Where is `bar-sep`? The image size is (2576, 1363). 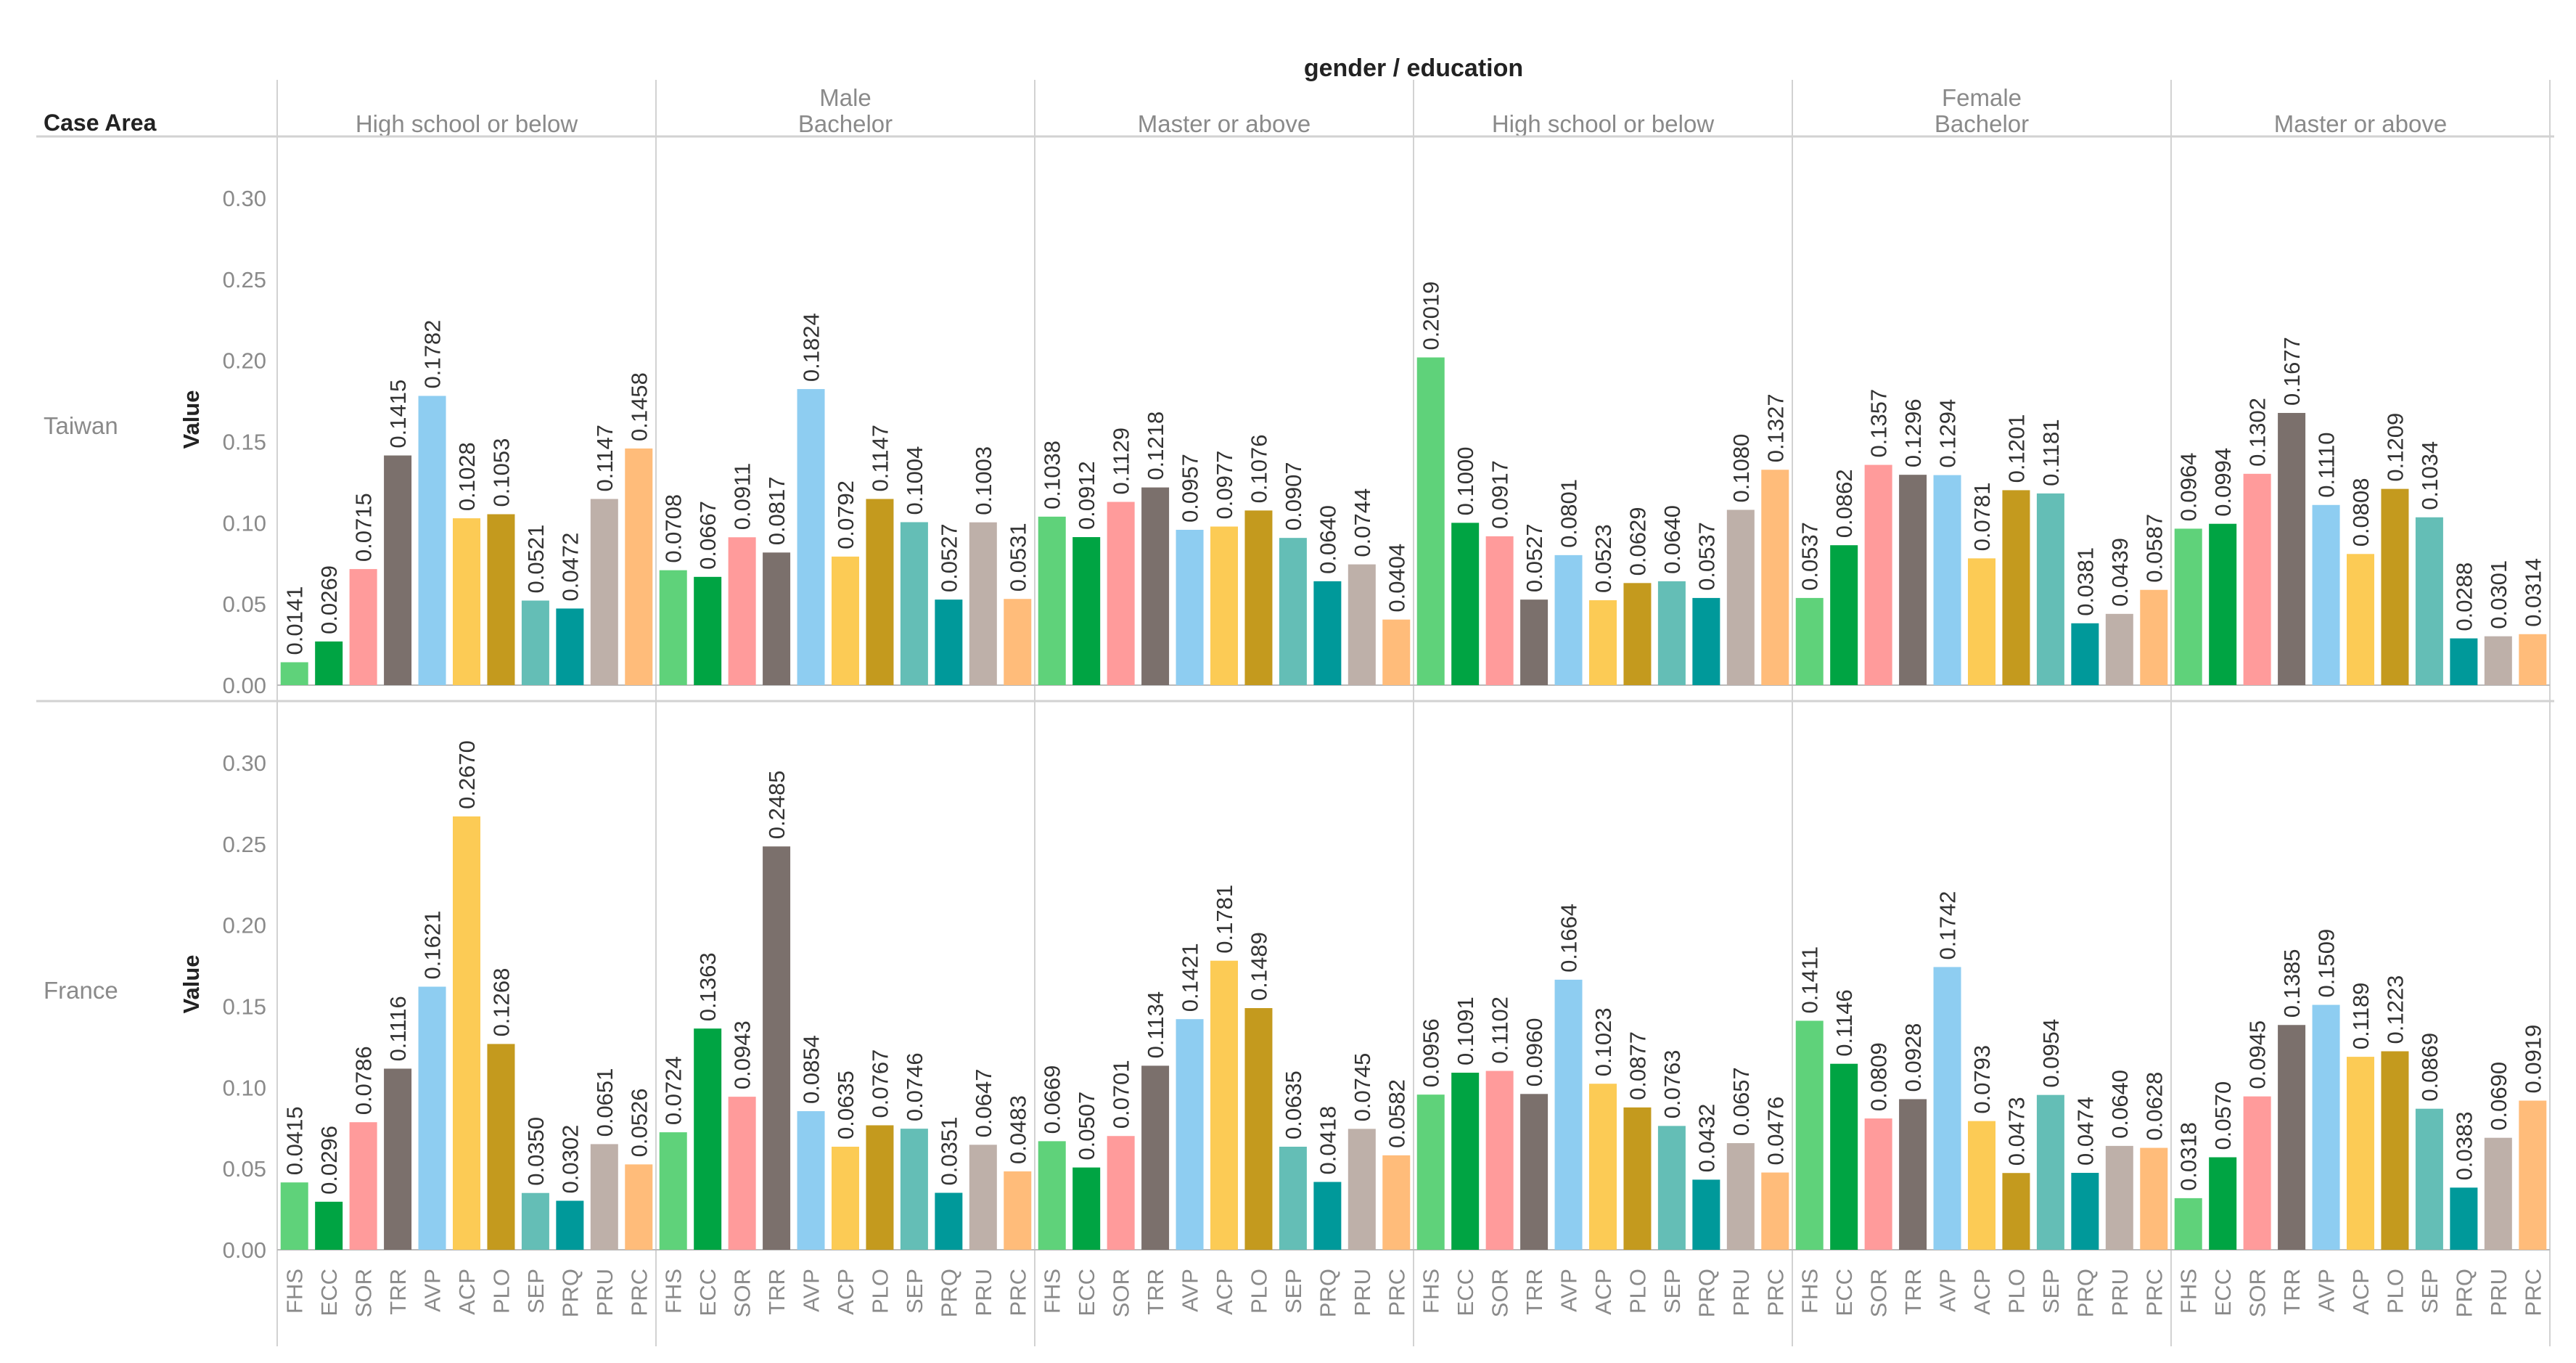 bar-sep is located at coordinates (1293, 1198).